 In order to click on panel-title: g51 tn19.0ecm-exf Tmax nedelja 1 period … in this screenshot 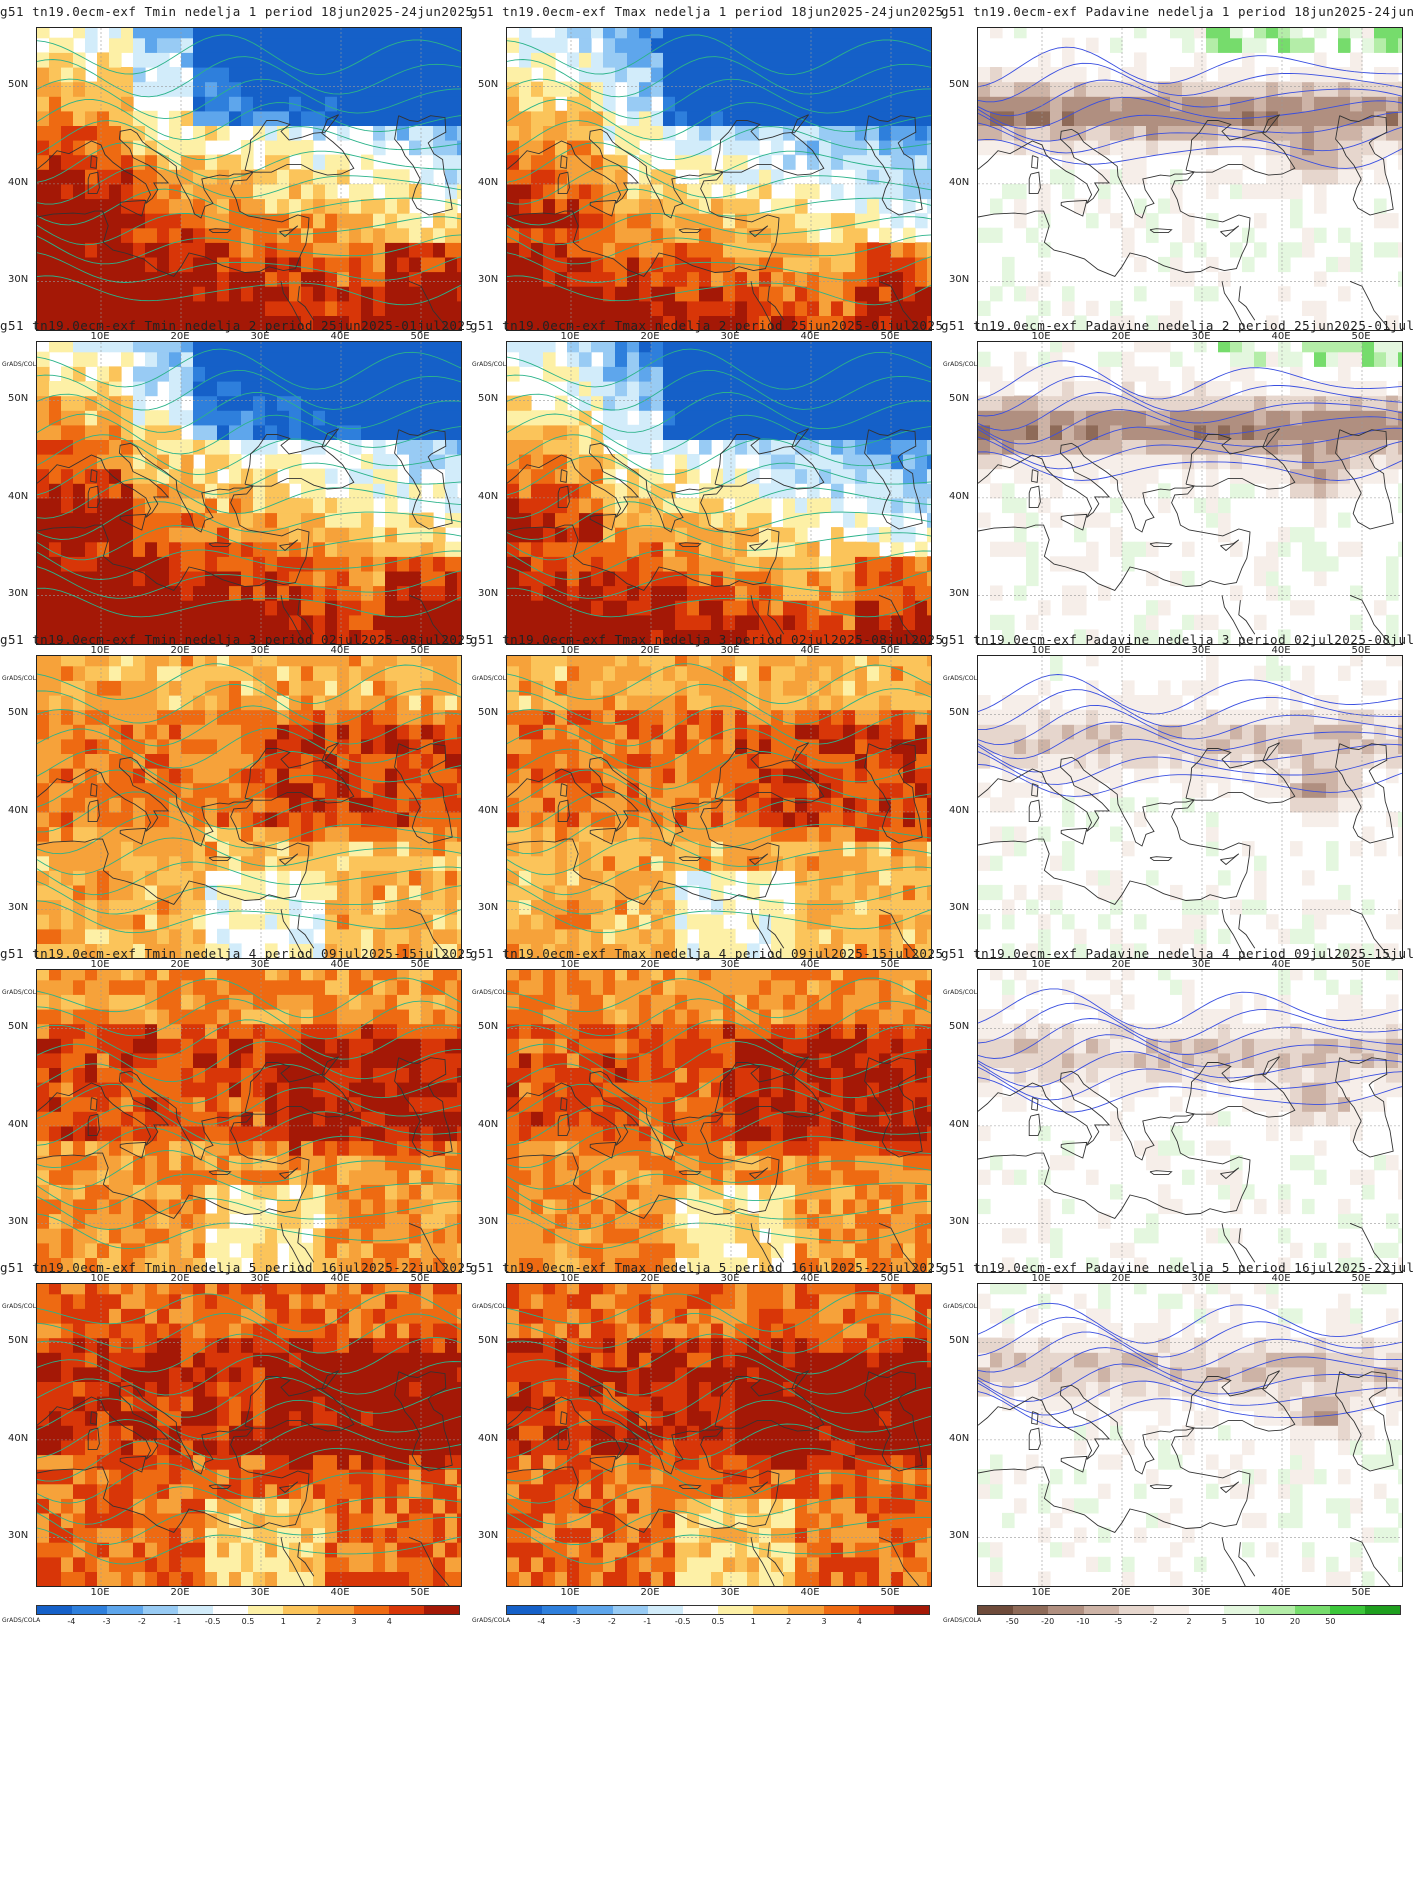, I will do `click(707, 11)`.